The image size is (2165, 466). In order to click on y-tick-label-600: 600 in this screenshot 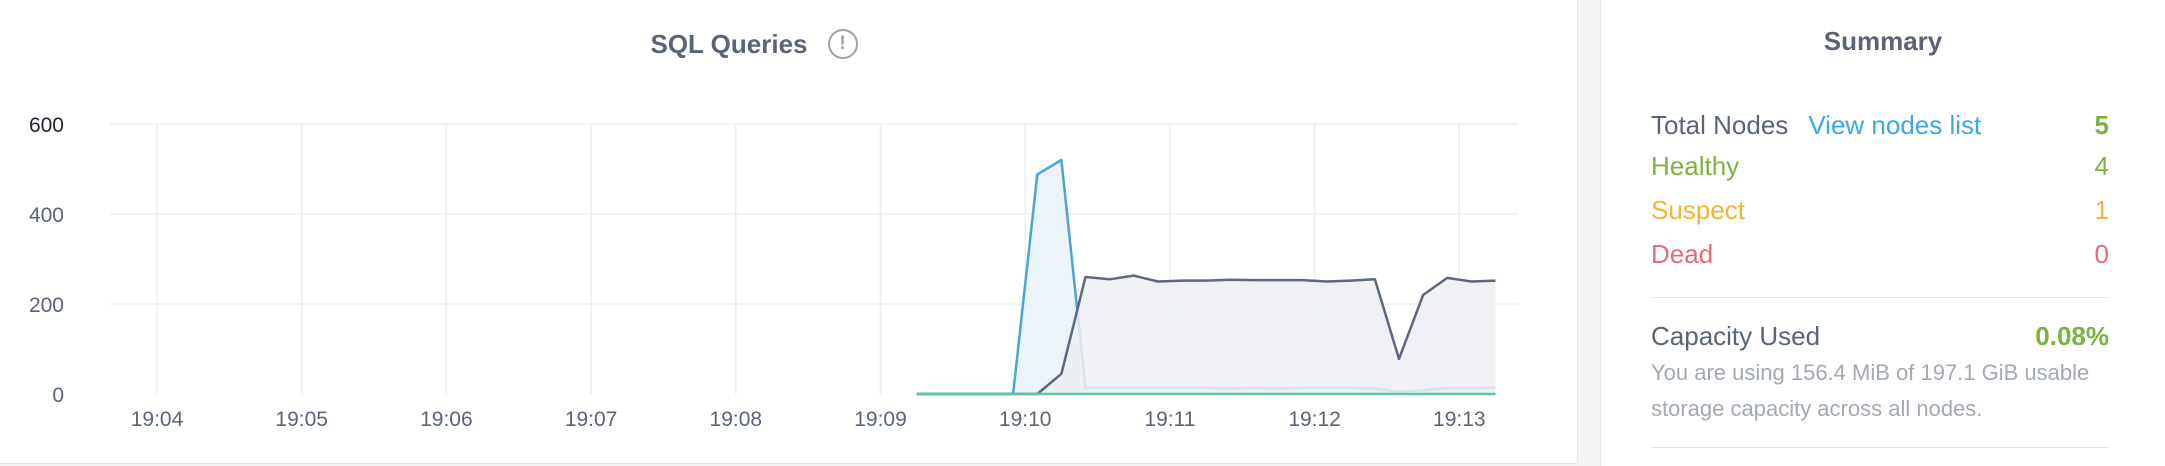, I will do `click(46, 125)`.